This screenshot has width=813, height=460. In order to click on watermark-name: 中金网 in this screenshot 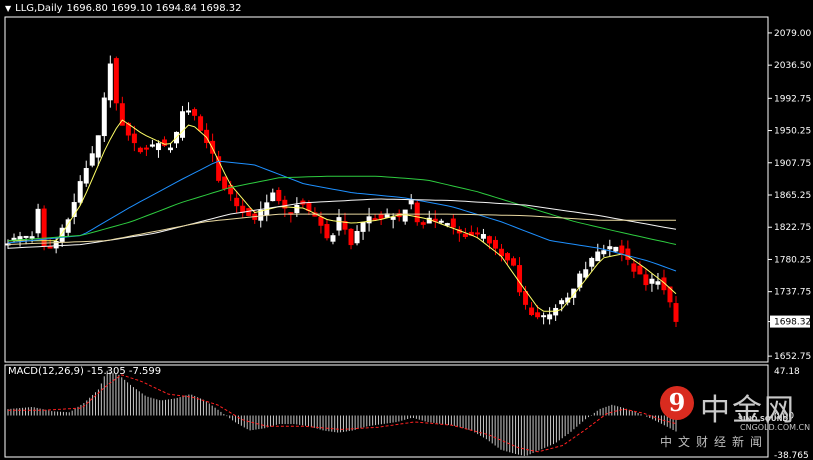, I will do `click(748, 410)`.